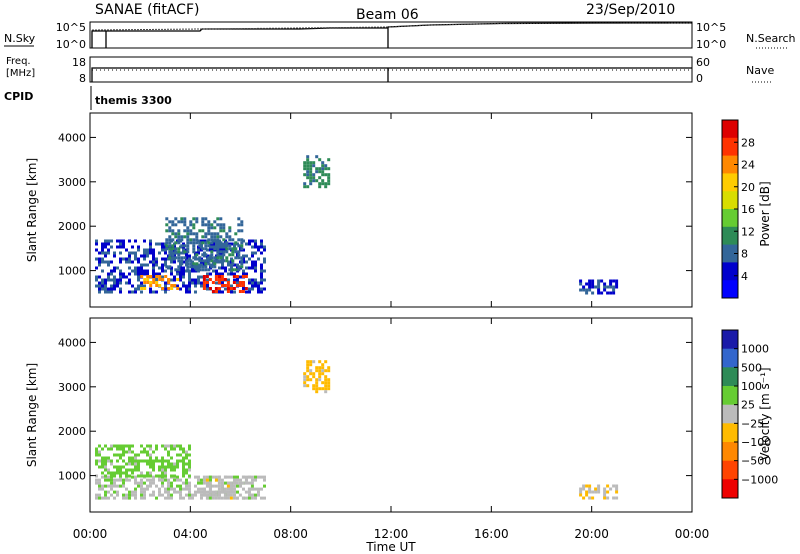  What do you see at coordinates (751, 386) in the screenshot?
I see `colorbar-tick-label: 100` at bounding box center [751, 386].